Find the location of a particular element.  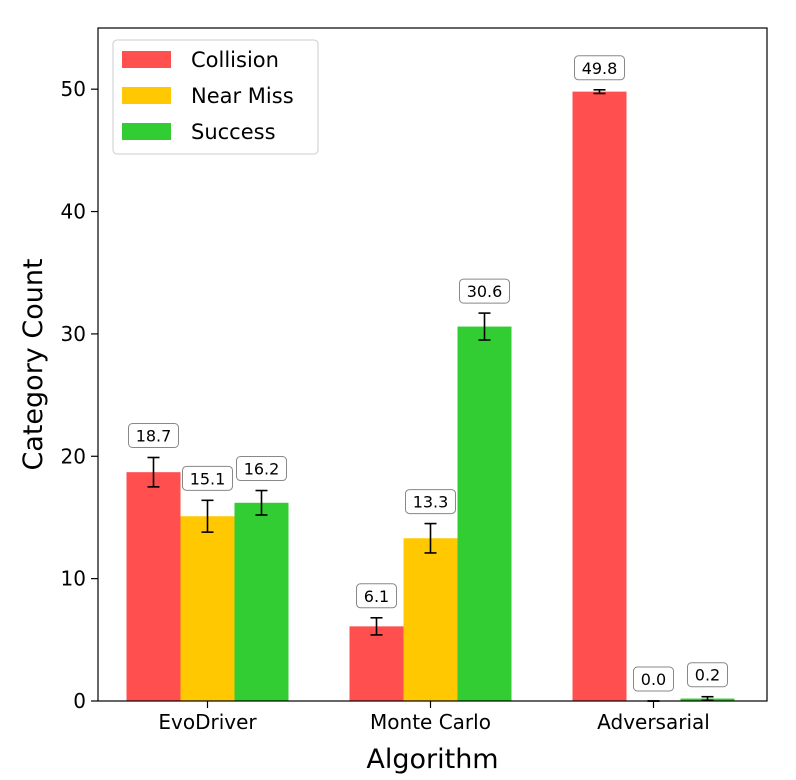

bar-value-label: 16.2 is located at coordinates (261, 469).